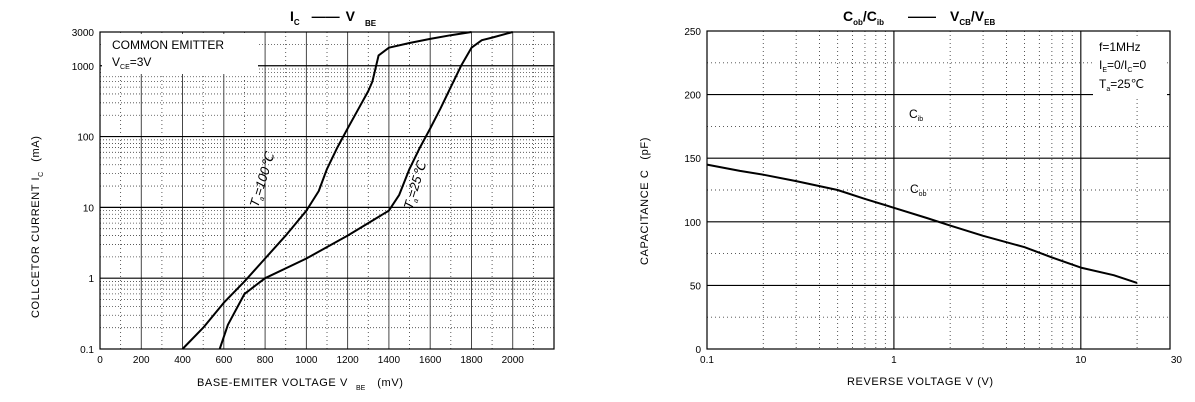 The height and width of the screenshot is (402, 1195). I want to click on ic-vbe-title: IC —— V BE, so click(333, 18).